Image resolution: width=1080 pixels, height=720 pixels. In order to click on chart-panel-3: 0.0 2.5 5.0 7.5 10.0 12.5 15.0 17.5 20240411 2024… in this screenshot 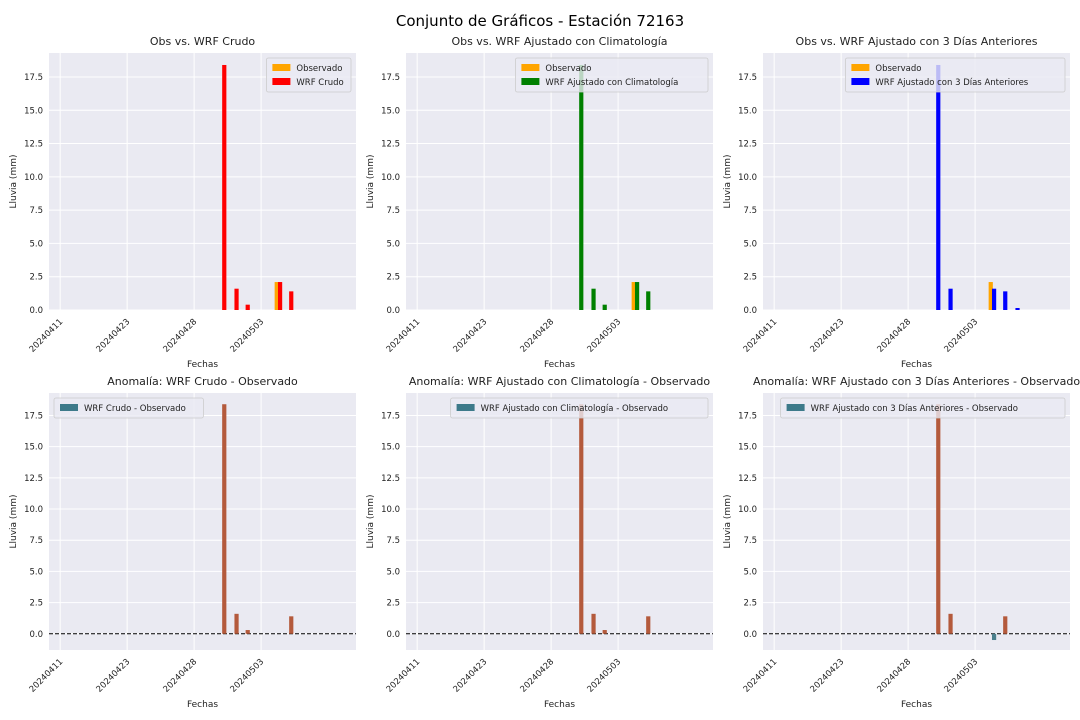, I will do `click(896, 202)`.